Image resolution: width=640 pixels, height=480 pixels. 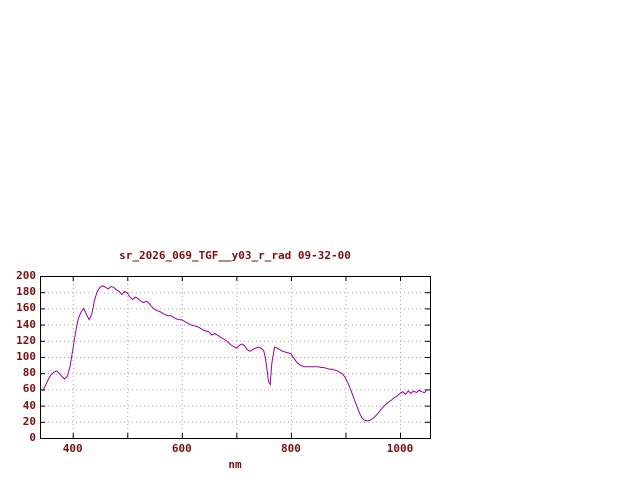 What do you see at coordinates (26, 275) in the screenshot?
I see `y-tick-label: 200` at bounding box center [26, 275].